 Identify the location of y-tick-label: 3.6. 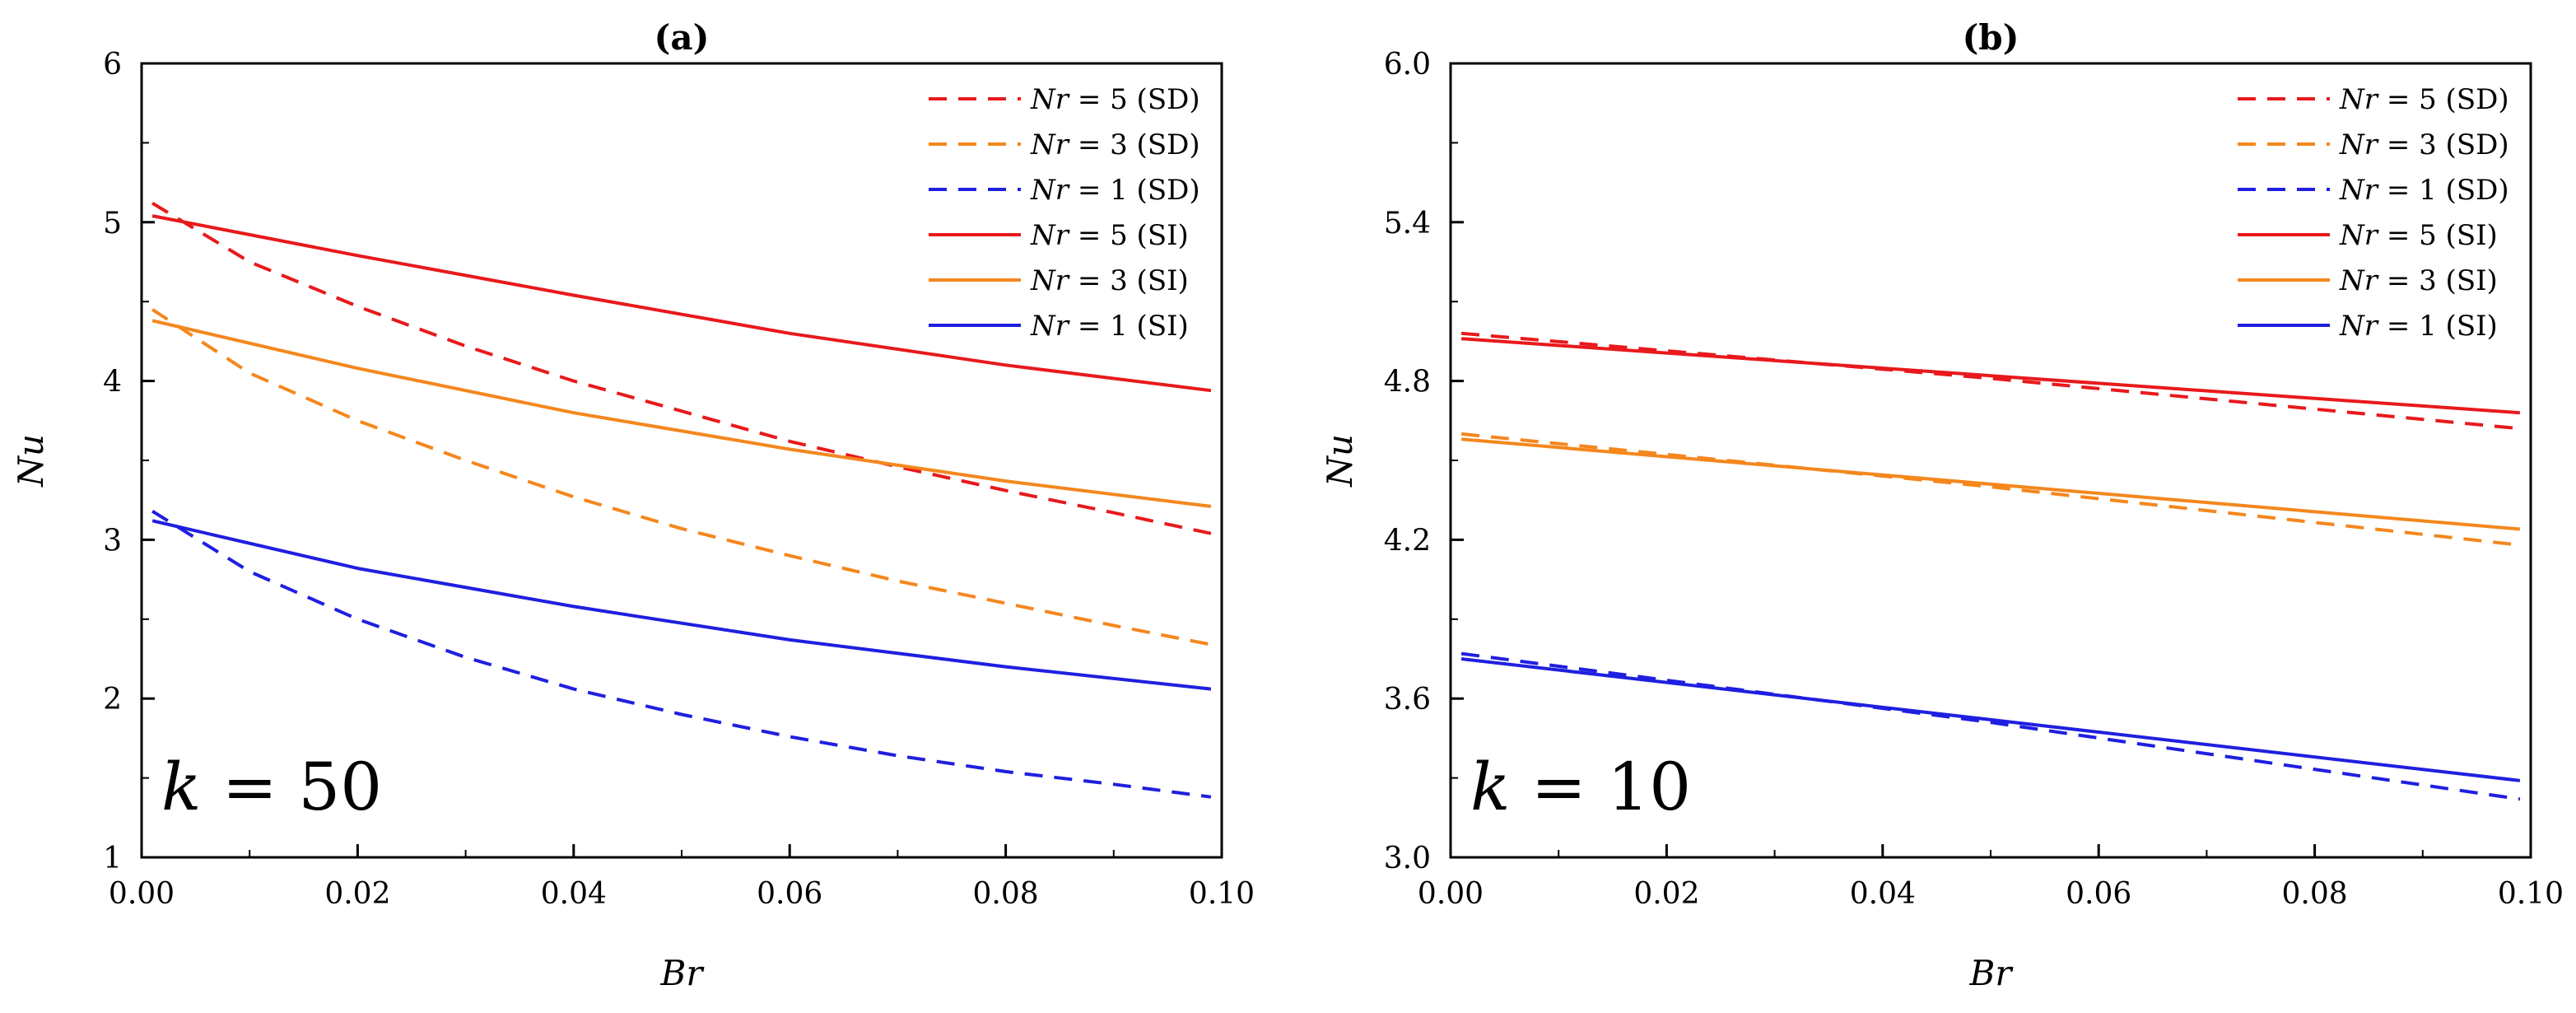
(1407, 700).